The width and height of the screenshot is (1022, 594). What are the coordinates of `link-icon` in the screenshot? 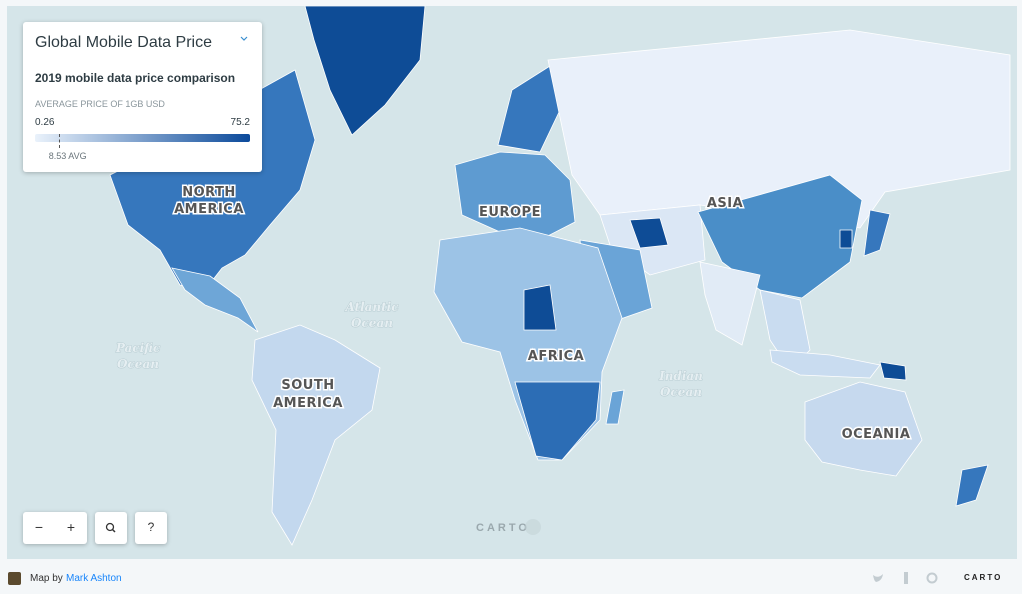 It's located at (932, 578).